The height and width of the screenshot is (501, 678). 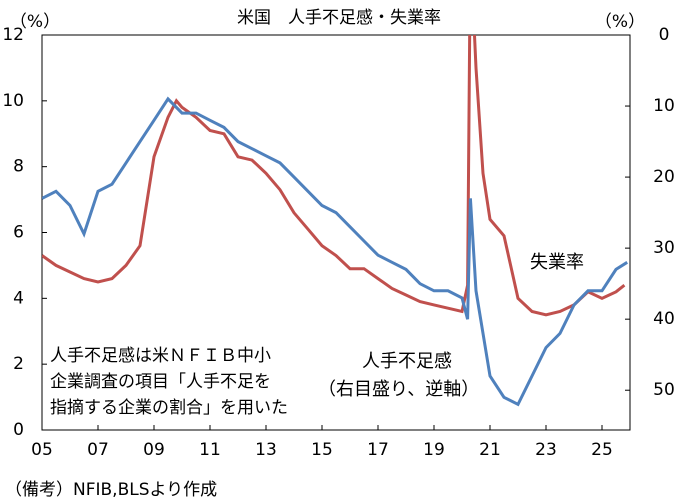 I want to click on y-tick-label: 4, so click(x=18, y=298).